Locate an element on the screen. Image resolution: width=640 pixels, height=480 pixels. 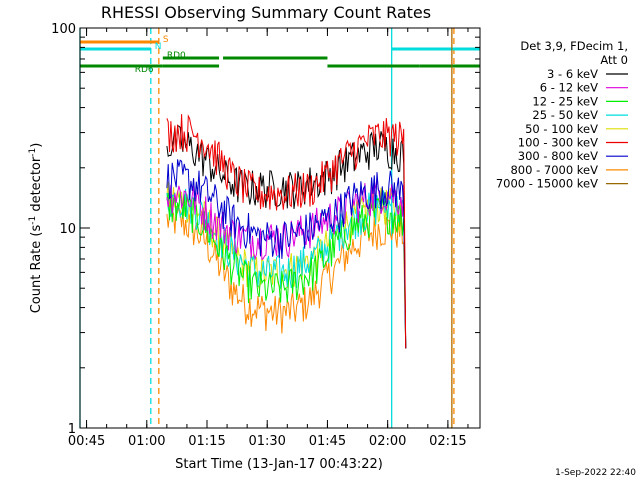
chart-title: RHESSI Observing Summary Count Rates is located at coordinates (266, 12).